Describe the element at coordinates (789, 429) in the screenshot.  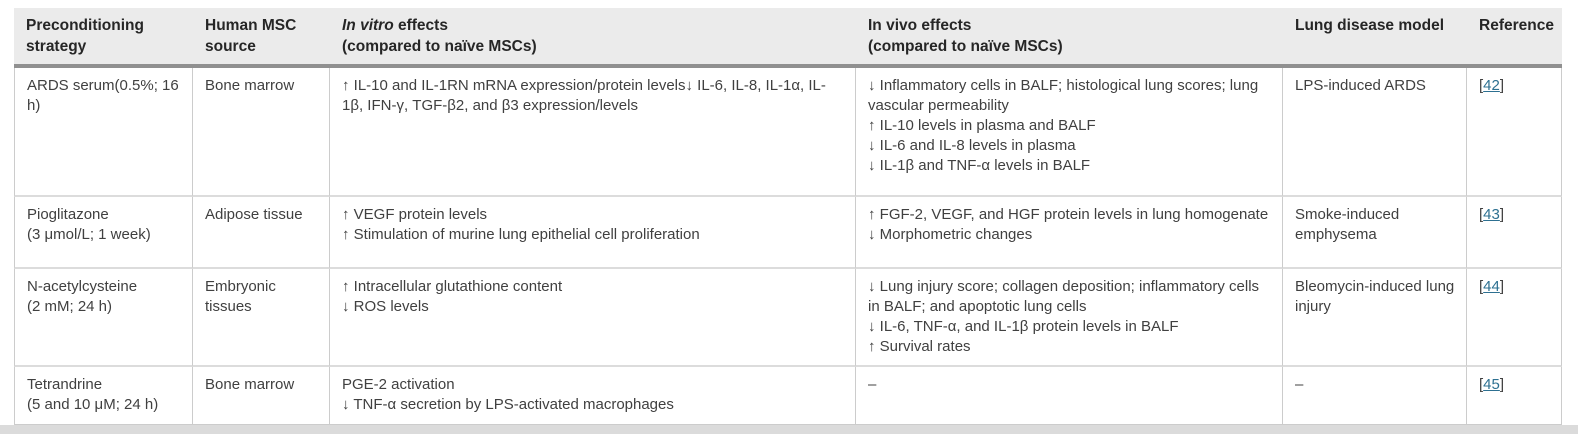
I see `bottom-strip` at that location.